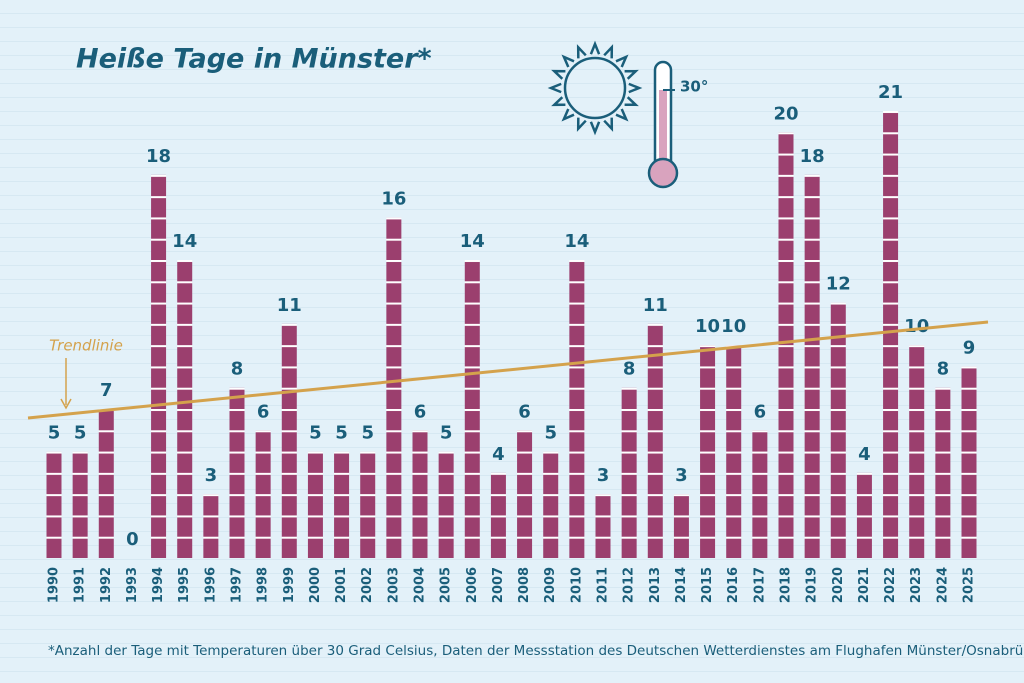 The image size is (1024, 683). I want to click on x-tick-label: 2020, so click(838, 585).